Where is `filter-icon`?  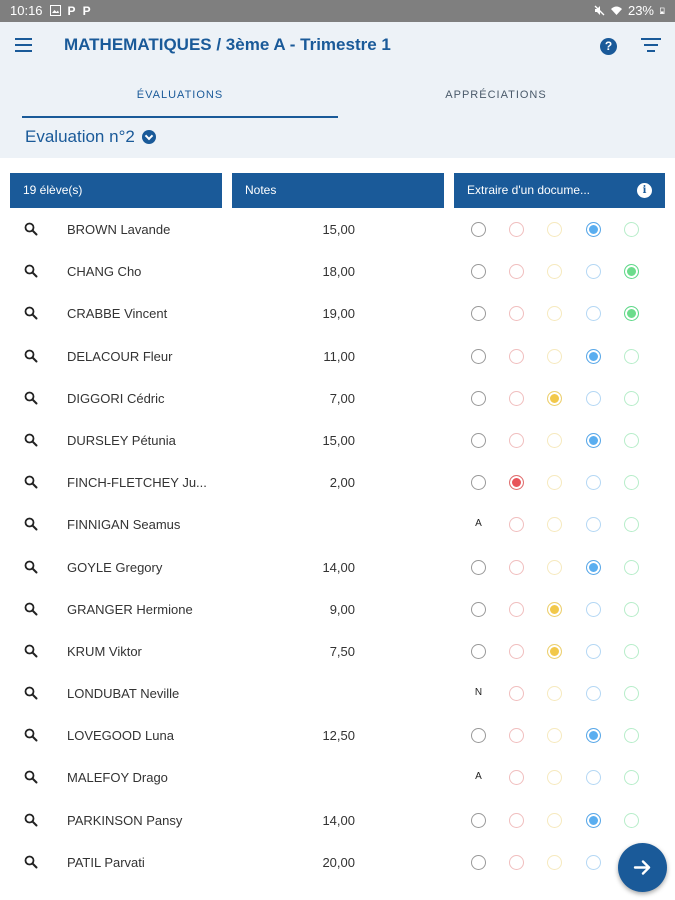
filter-icon is located at coordinates (651, 46).